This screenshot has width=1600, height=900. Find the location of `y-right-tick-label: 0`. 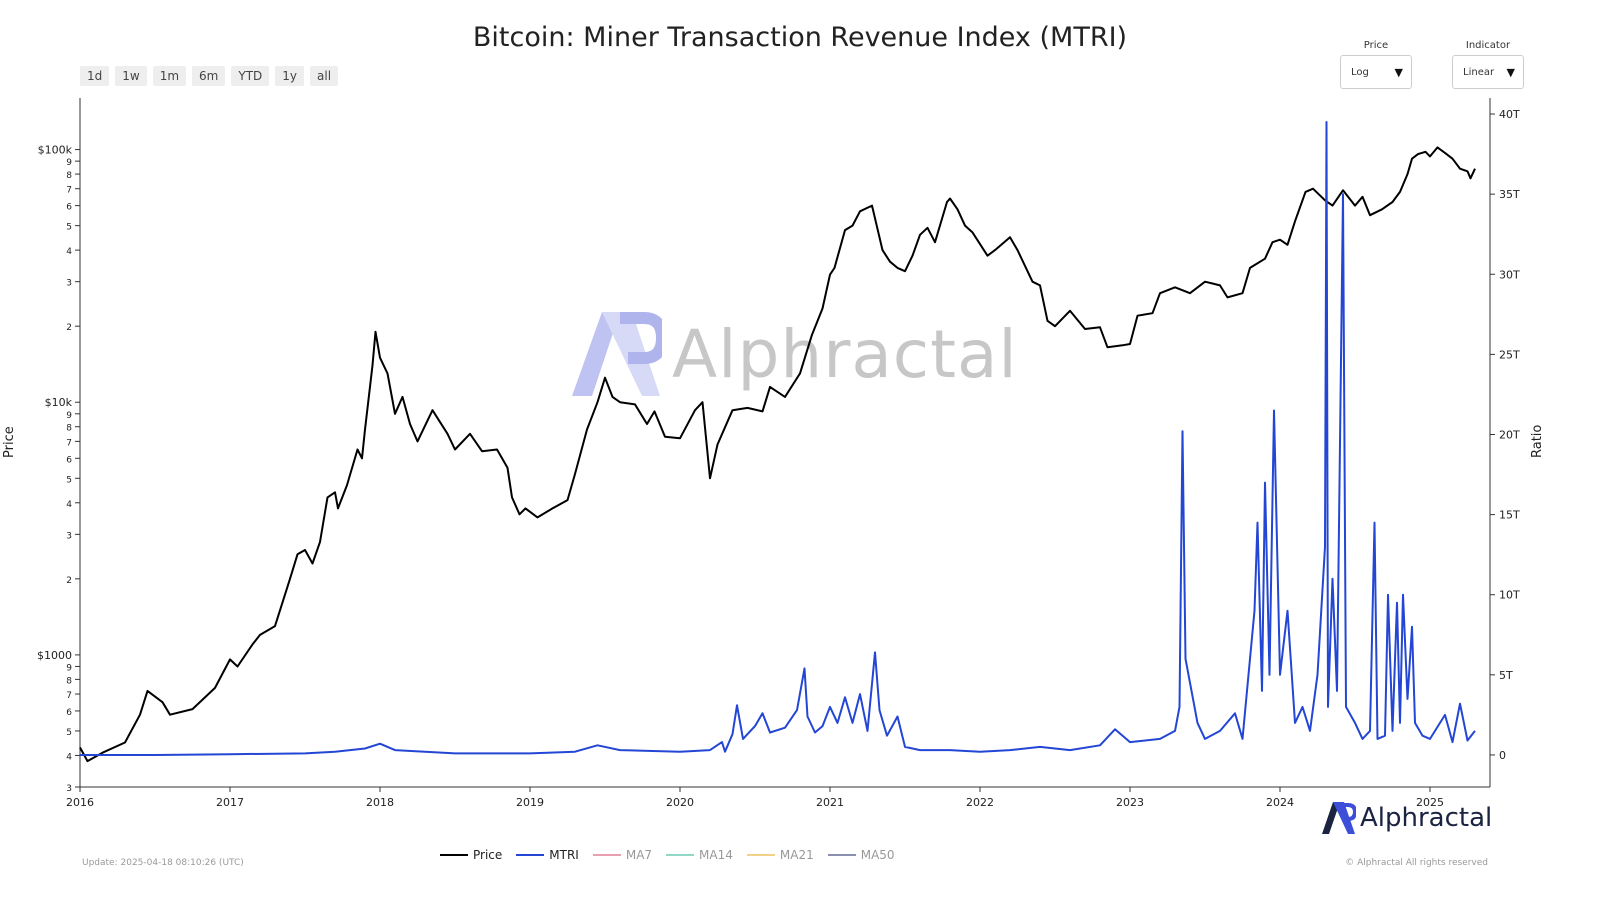

y-right-tick-label: 0 is located at coordinates (1502, 755).